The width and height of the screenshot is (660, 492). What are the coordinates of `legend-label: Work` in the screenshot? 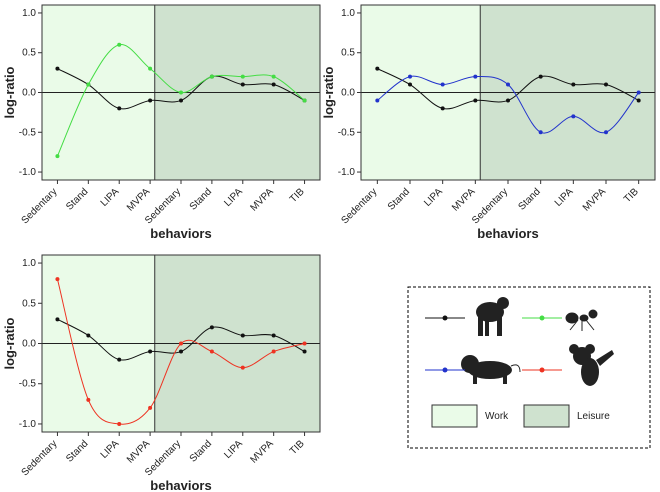 It's located at (497, 416).